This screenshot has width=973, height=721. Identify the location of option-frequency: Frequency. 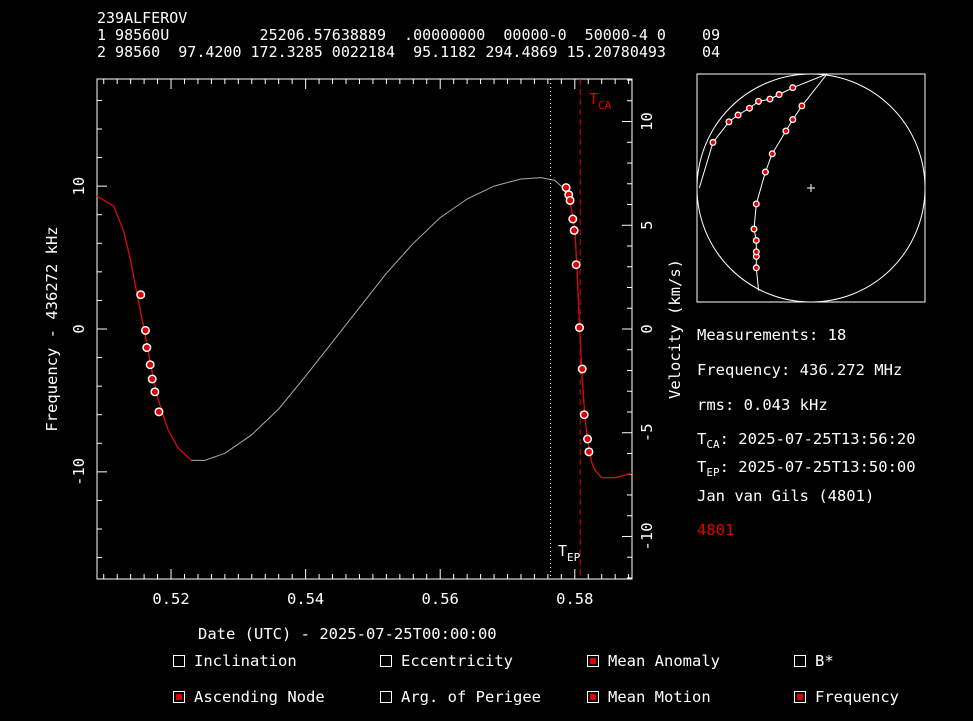
(846, 697).